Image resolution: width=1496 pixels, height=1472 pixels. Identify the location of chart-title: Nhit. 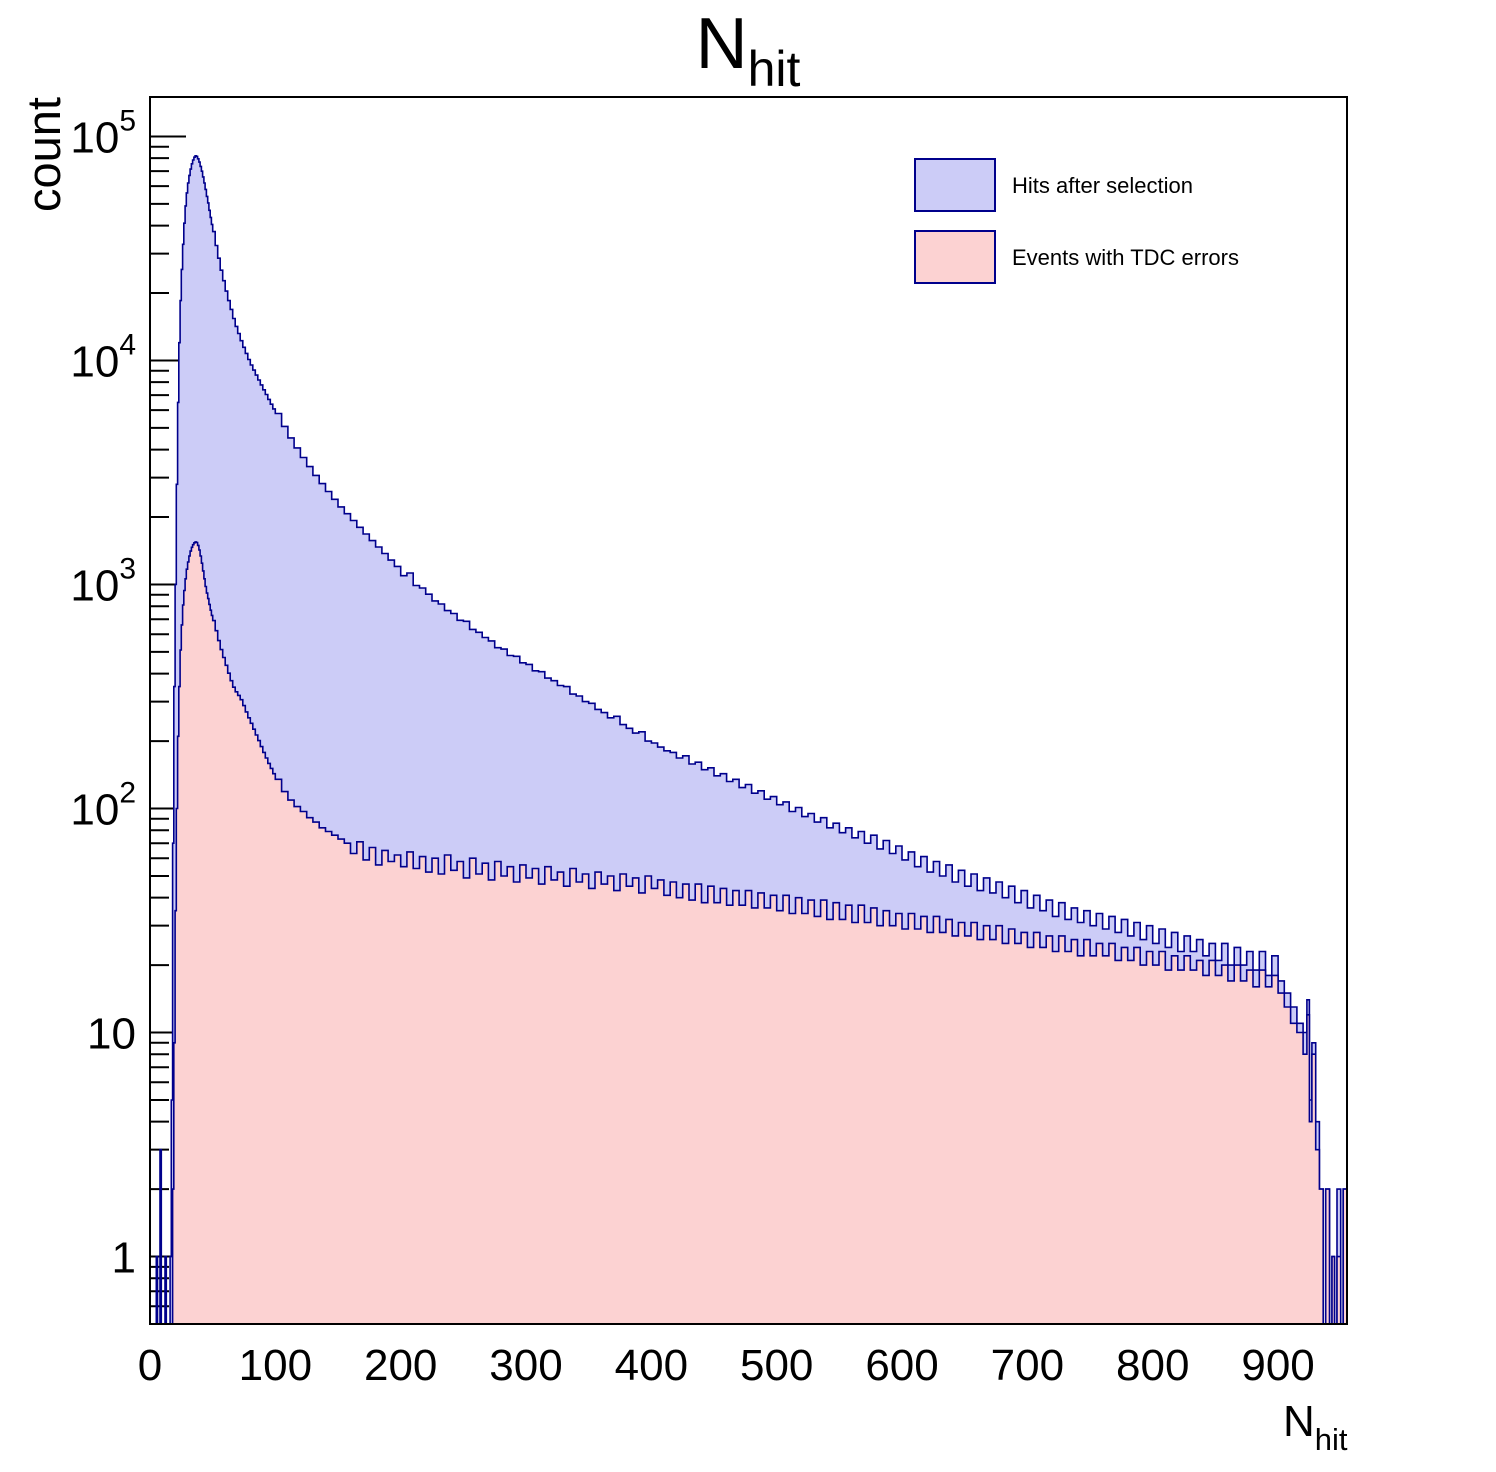
(748, 50).